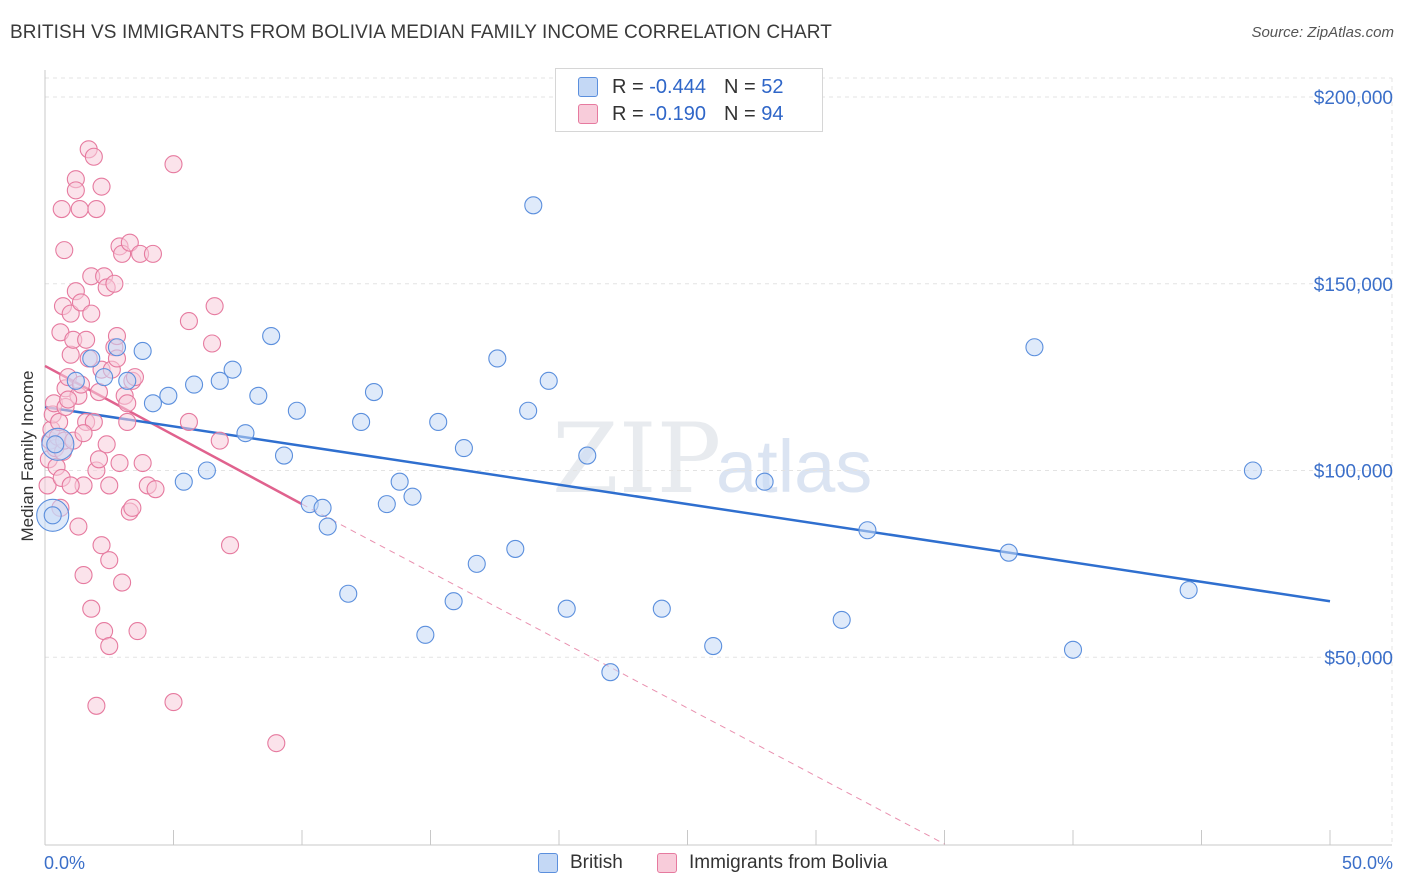  I want to click on series-legend: British Immigrants from Bolivia, so click(703, 865).